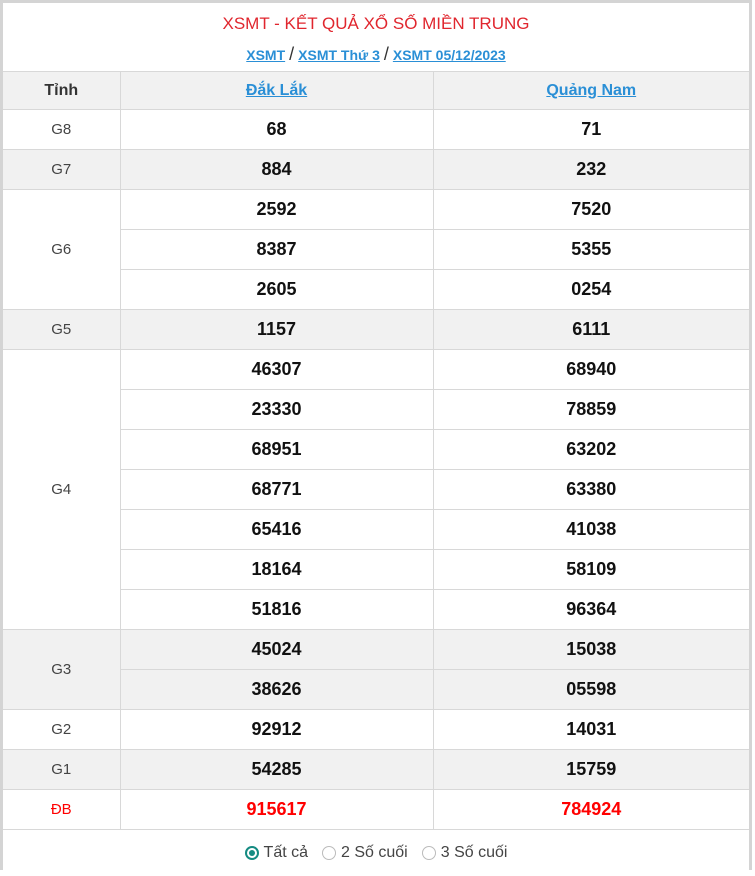 This screenshot has width=755, height=876. Describe the element at coordinates (449, 55) in the screenshot. I see `breadcrumb-date-link: XSMT 05/12/2023` at that location.